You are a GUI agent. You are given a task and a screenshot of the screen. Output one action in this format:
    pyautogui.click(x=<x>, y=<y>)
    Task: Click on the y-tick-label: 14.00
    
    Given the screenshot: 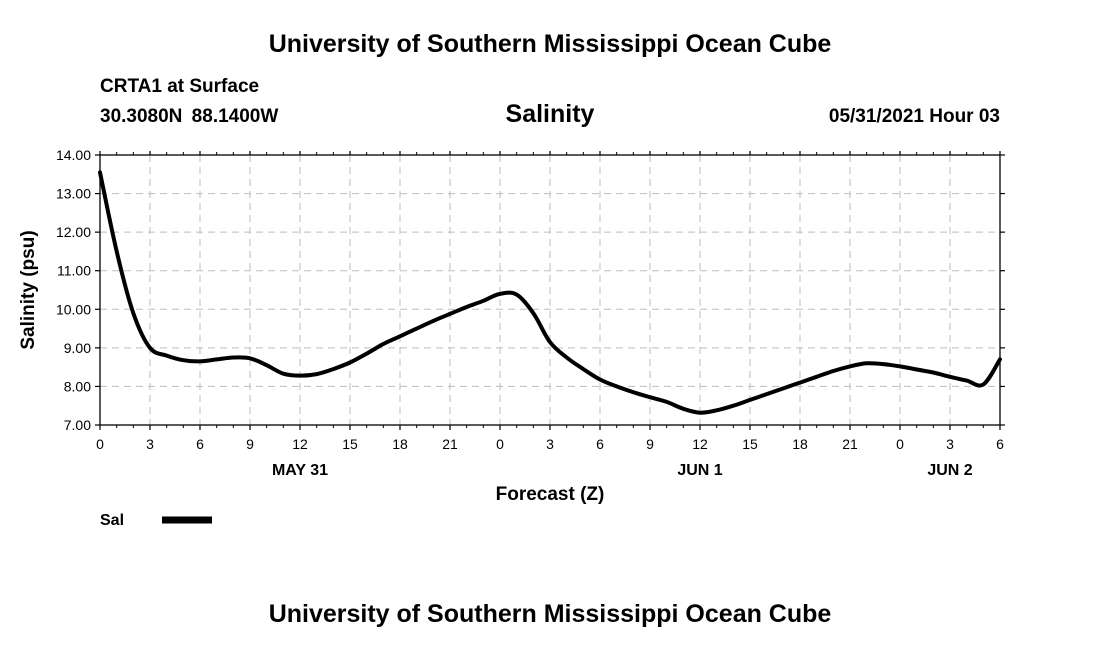 What is the action you would take?
    pyautogui.click(x=73, y=155)
    